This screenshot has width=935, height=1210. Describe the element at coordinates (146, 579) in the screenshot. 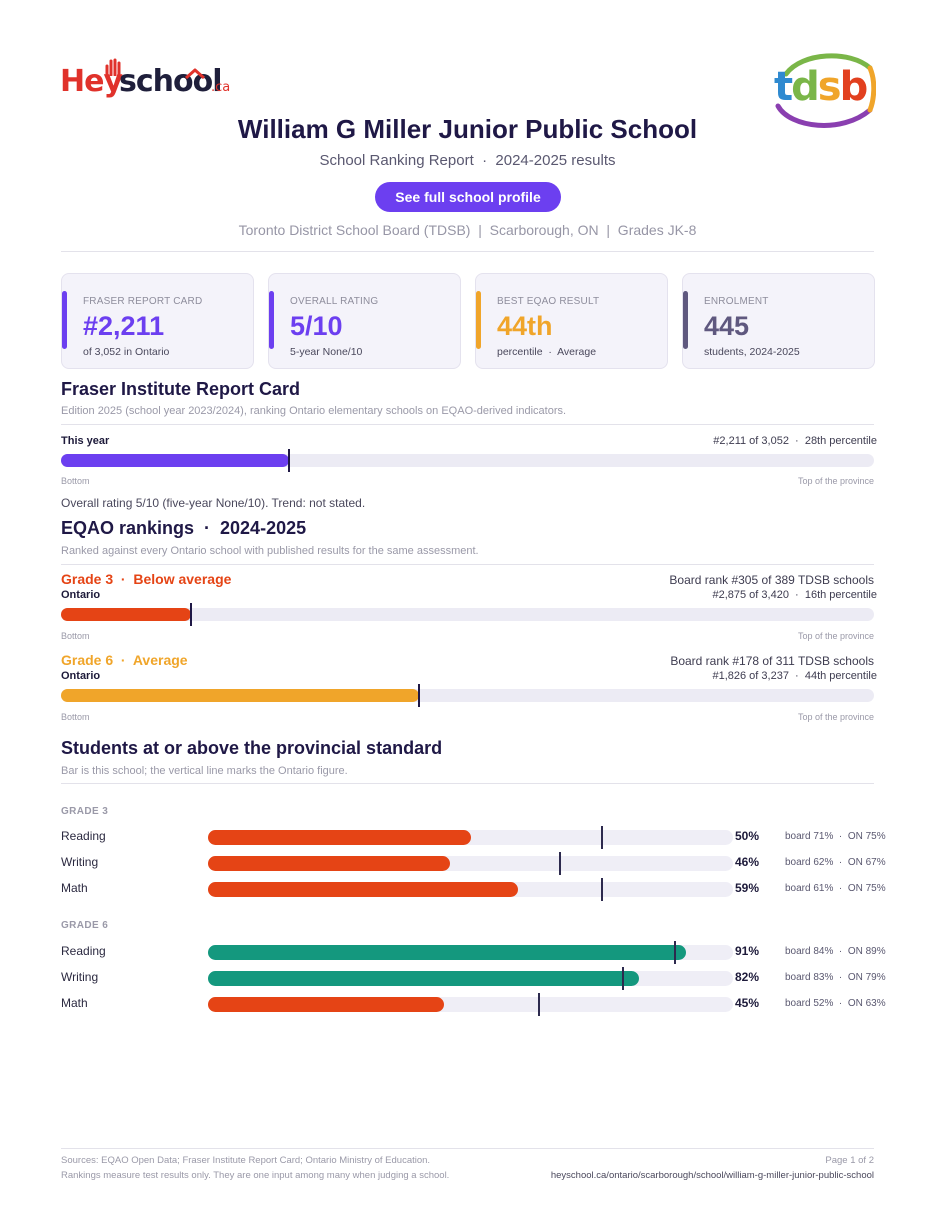

I see `eqao-grade3-title: Grade 3 · Below average` at that location.